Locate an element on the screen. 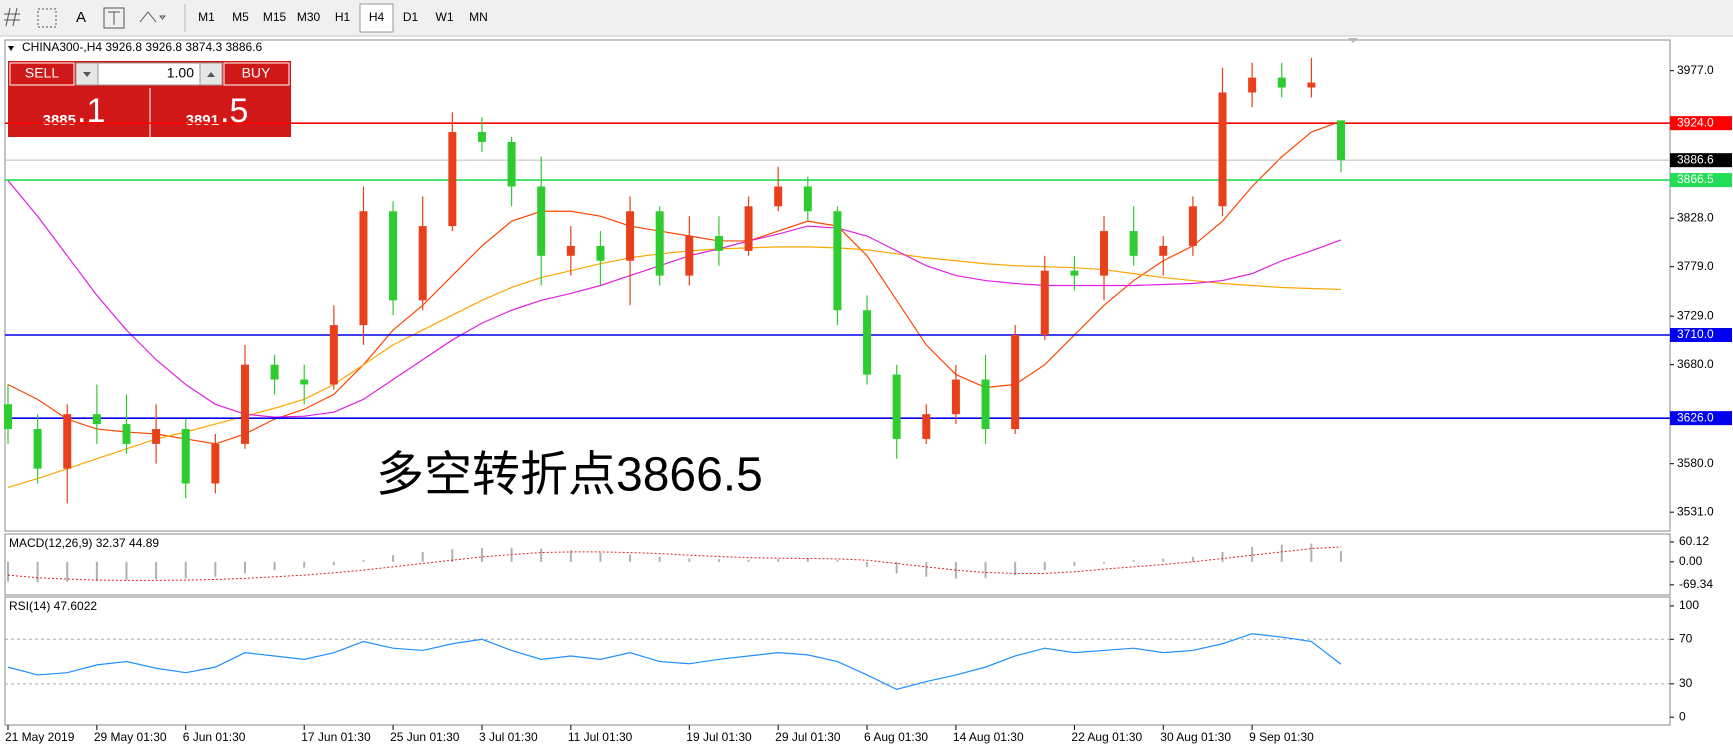 The height and width of the screenshot is (751, 1733). y-tick-label: 3828.0 is located at coordinates (1695, 217).